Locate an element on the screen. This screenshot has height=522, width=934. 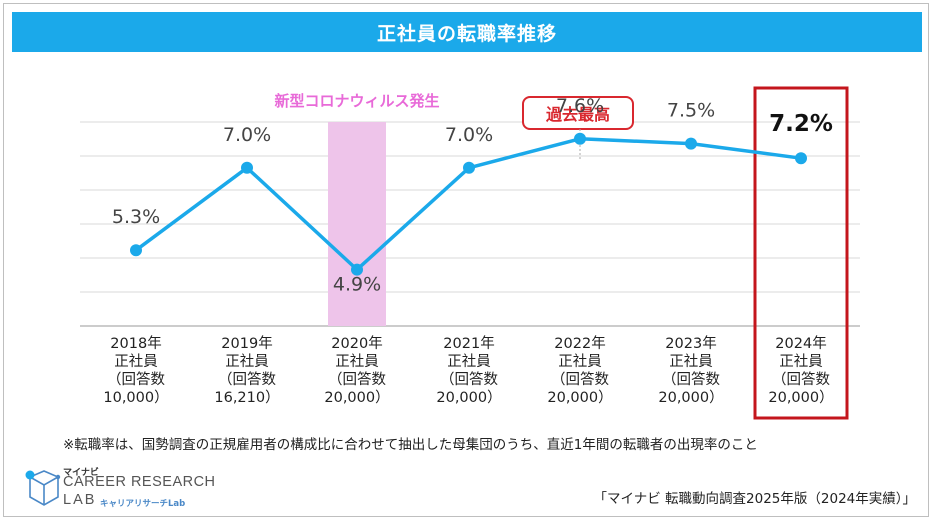
data-point-2022 is located at coordinates (580, 138).